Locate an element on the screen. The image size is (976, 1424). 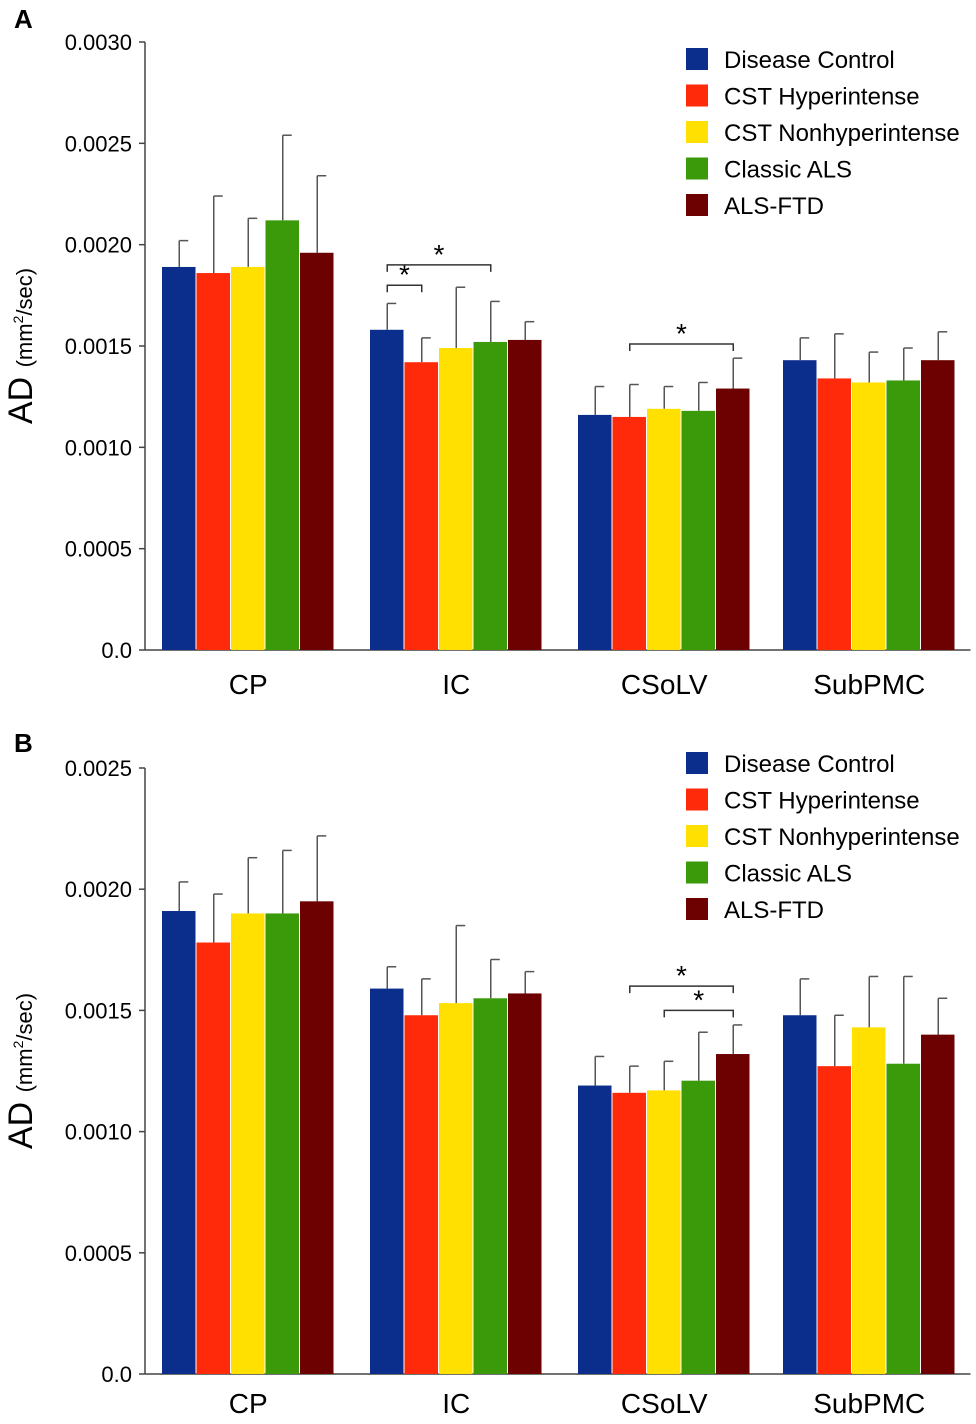
panel-label: B is located at coordinates (23, 743).